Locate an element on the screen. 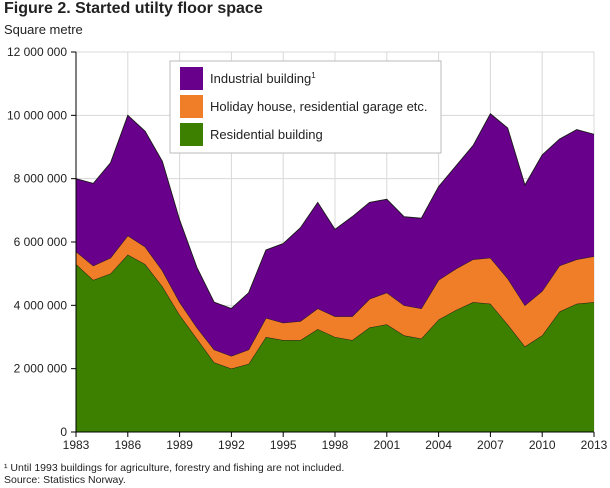 This screenshot has width=610, height=488. x-tick-label: 2010 is located at coordinates (542, 445).